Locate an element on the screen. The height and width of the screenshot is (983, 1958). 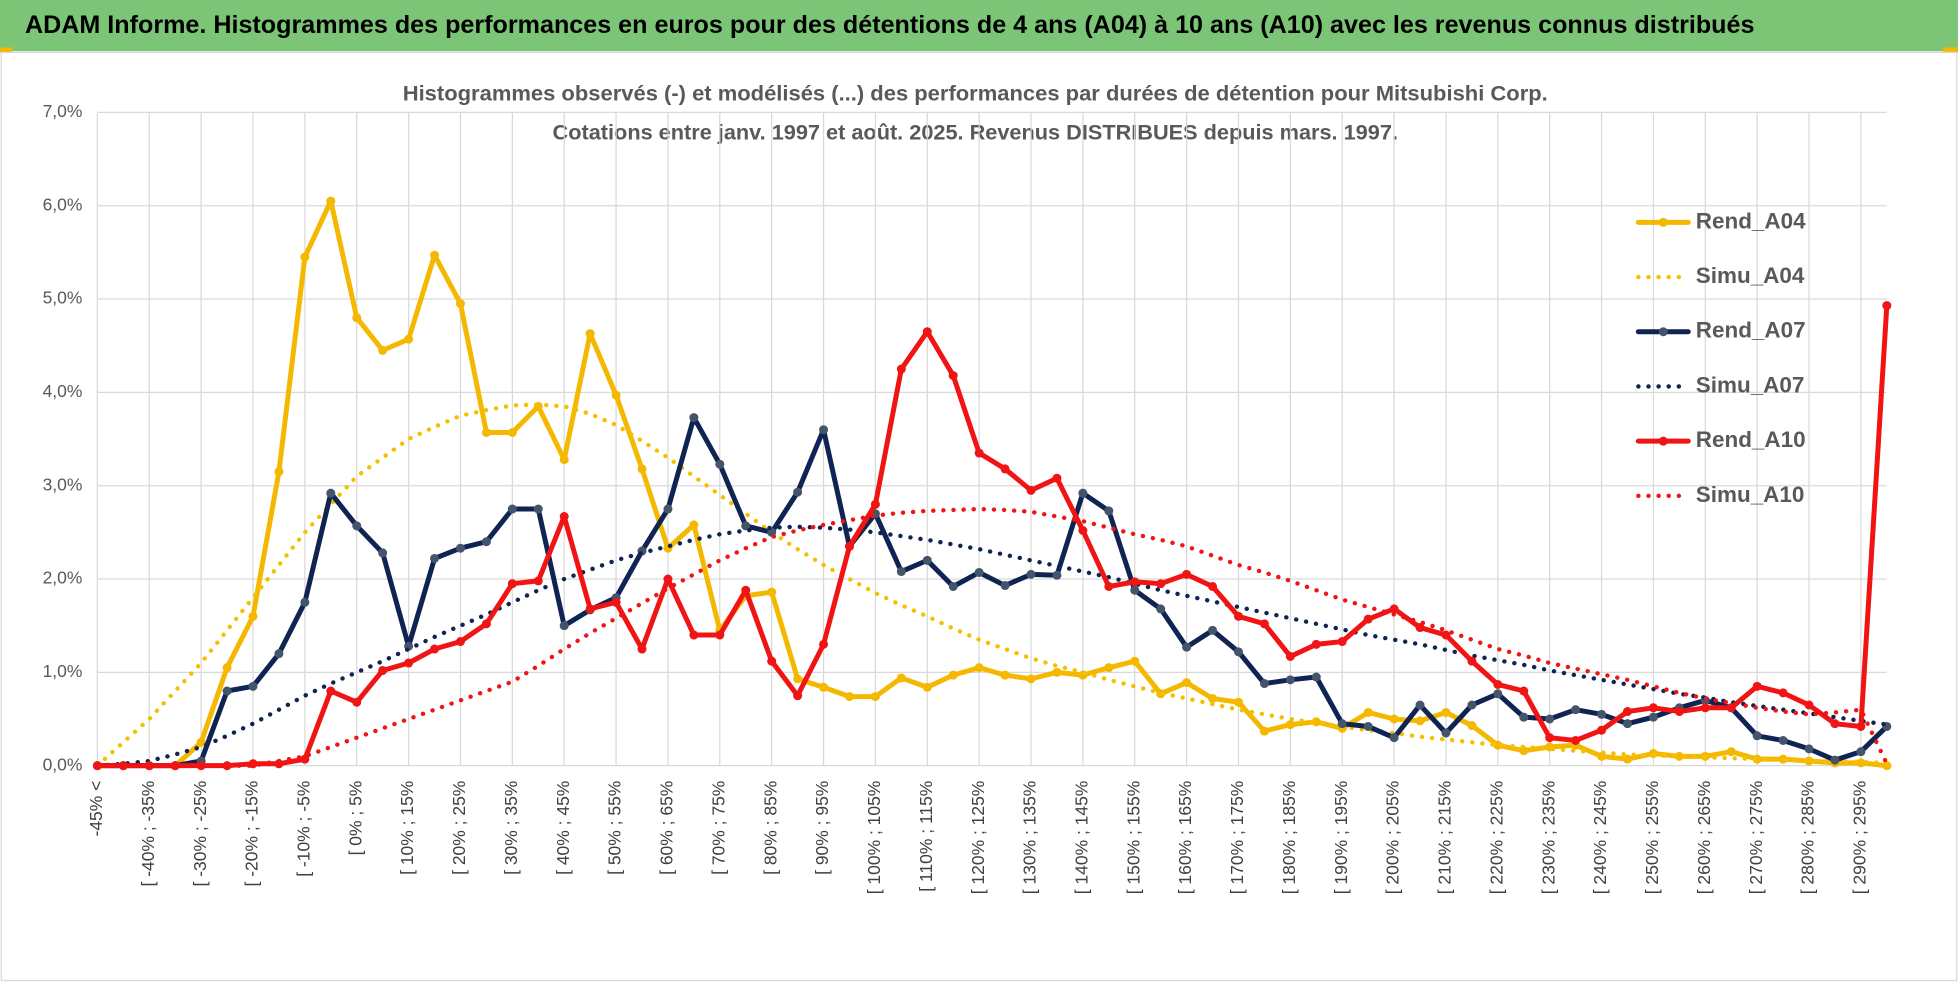
y-tick-label: 7,0% is located at coordinates (63, 111).